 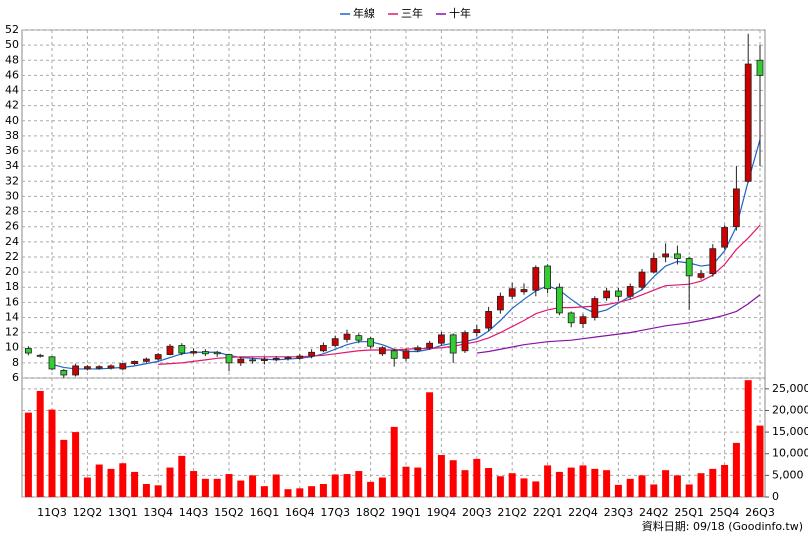 What do you see at coordinates (229, 512) in the screenshot?
I see `x-tick-label: 15Q2` at bounding box center [229, 512].